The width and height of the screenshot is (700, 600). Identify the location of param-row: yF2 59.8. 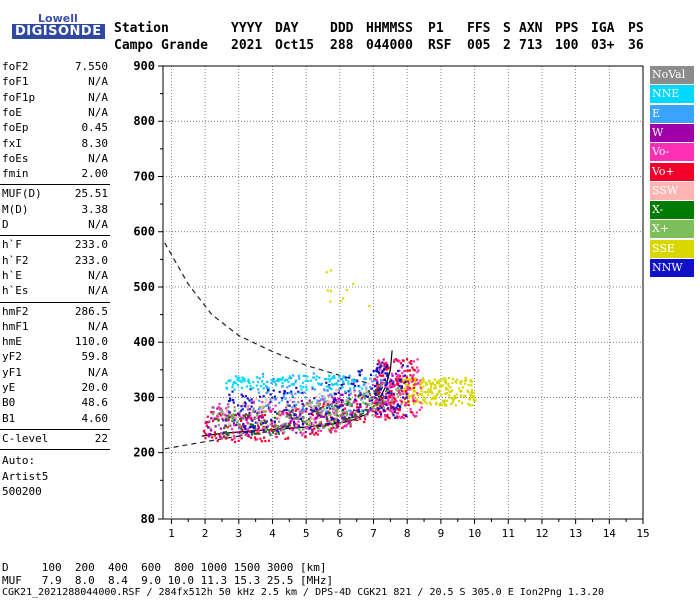
(55, 358).